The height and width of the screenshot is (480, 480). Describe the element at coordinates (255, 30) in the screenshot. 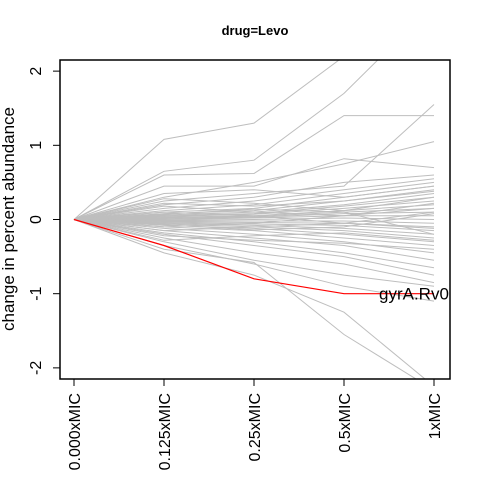

I see `chart-title: drug=Levo` at that location.